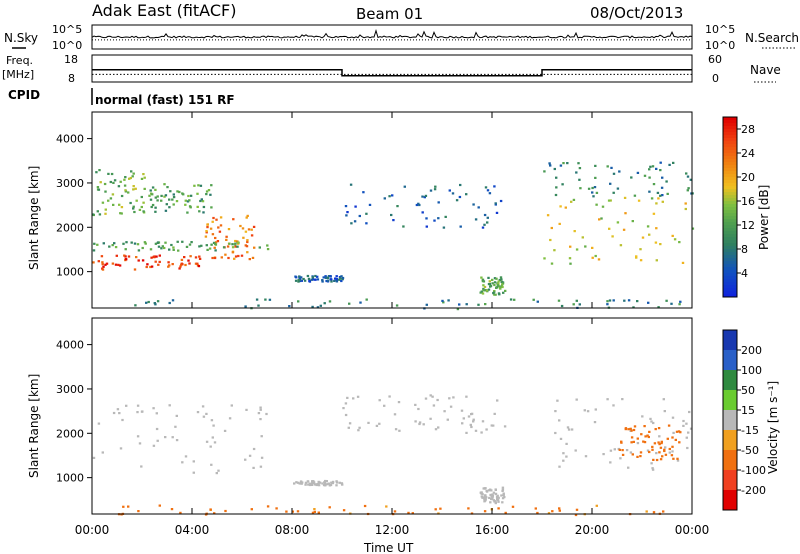 The height and width of the screenshot is (554, 800). I want to click on power-colorbar-label: Power [dB], so click(764, 217).